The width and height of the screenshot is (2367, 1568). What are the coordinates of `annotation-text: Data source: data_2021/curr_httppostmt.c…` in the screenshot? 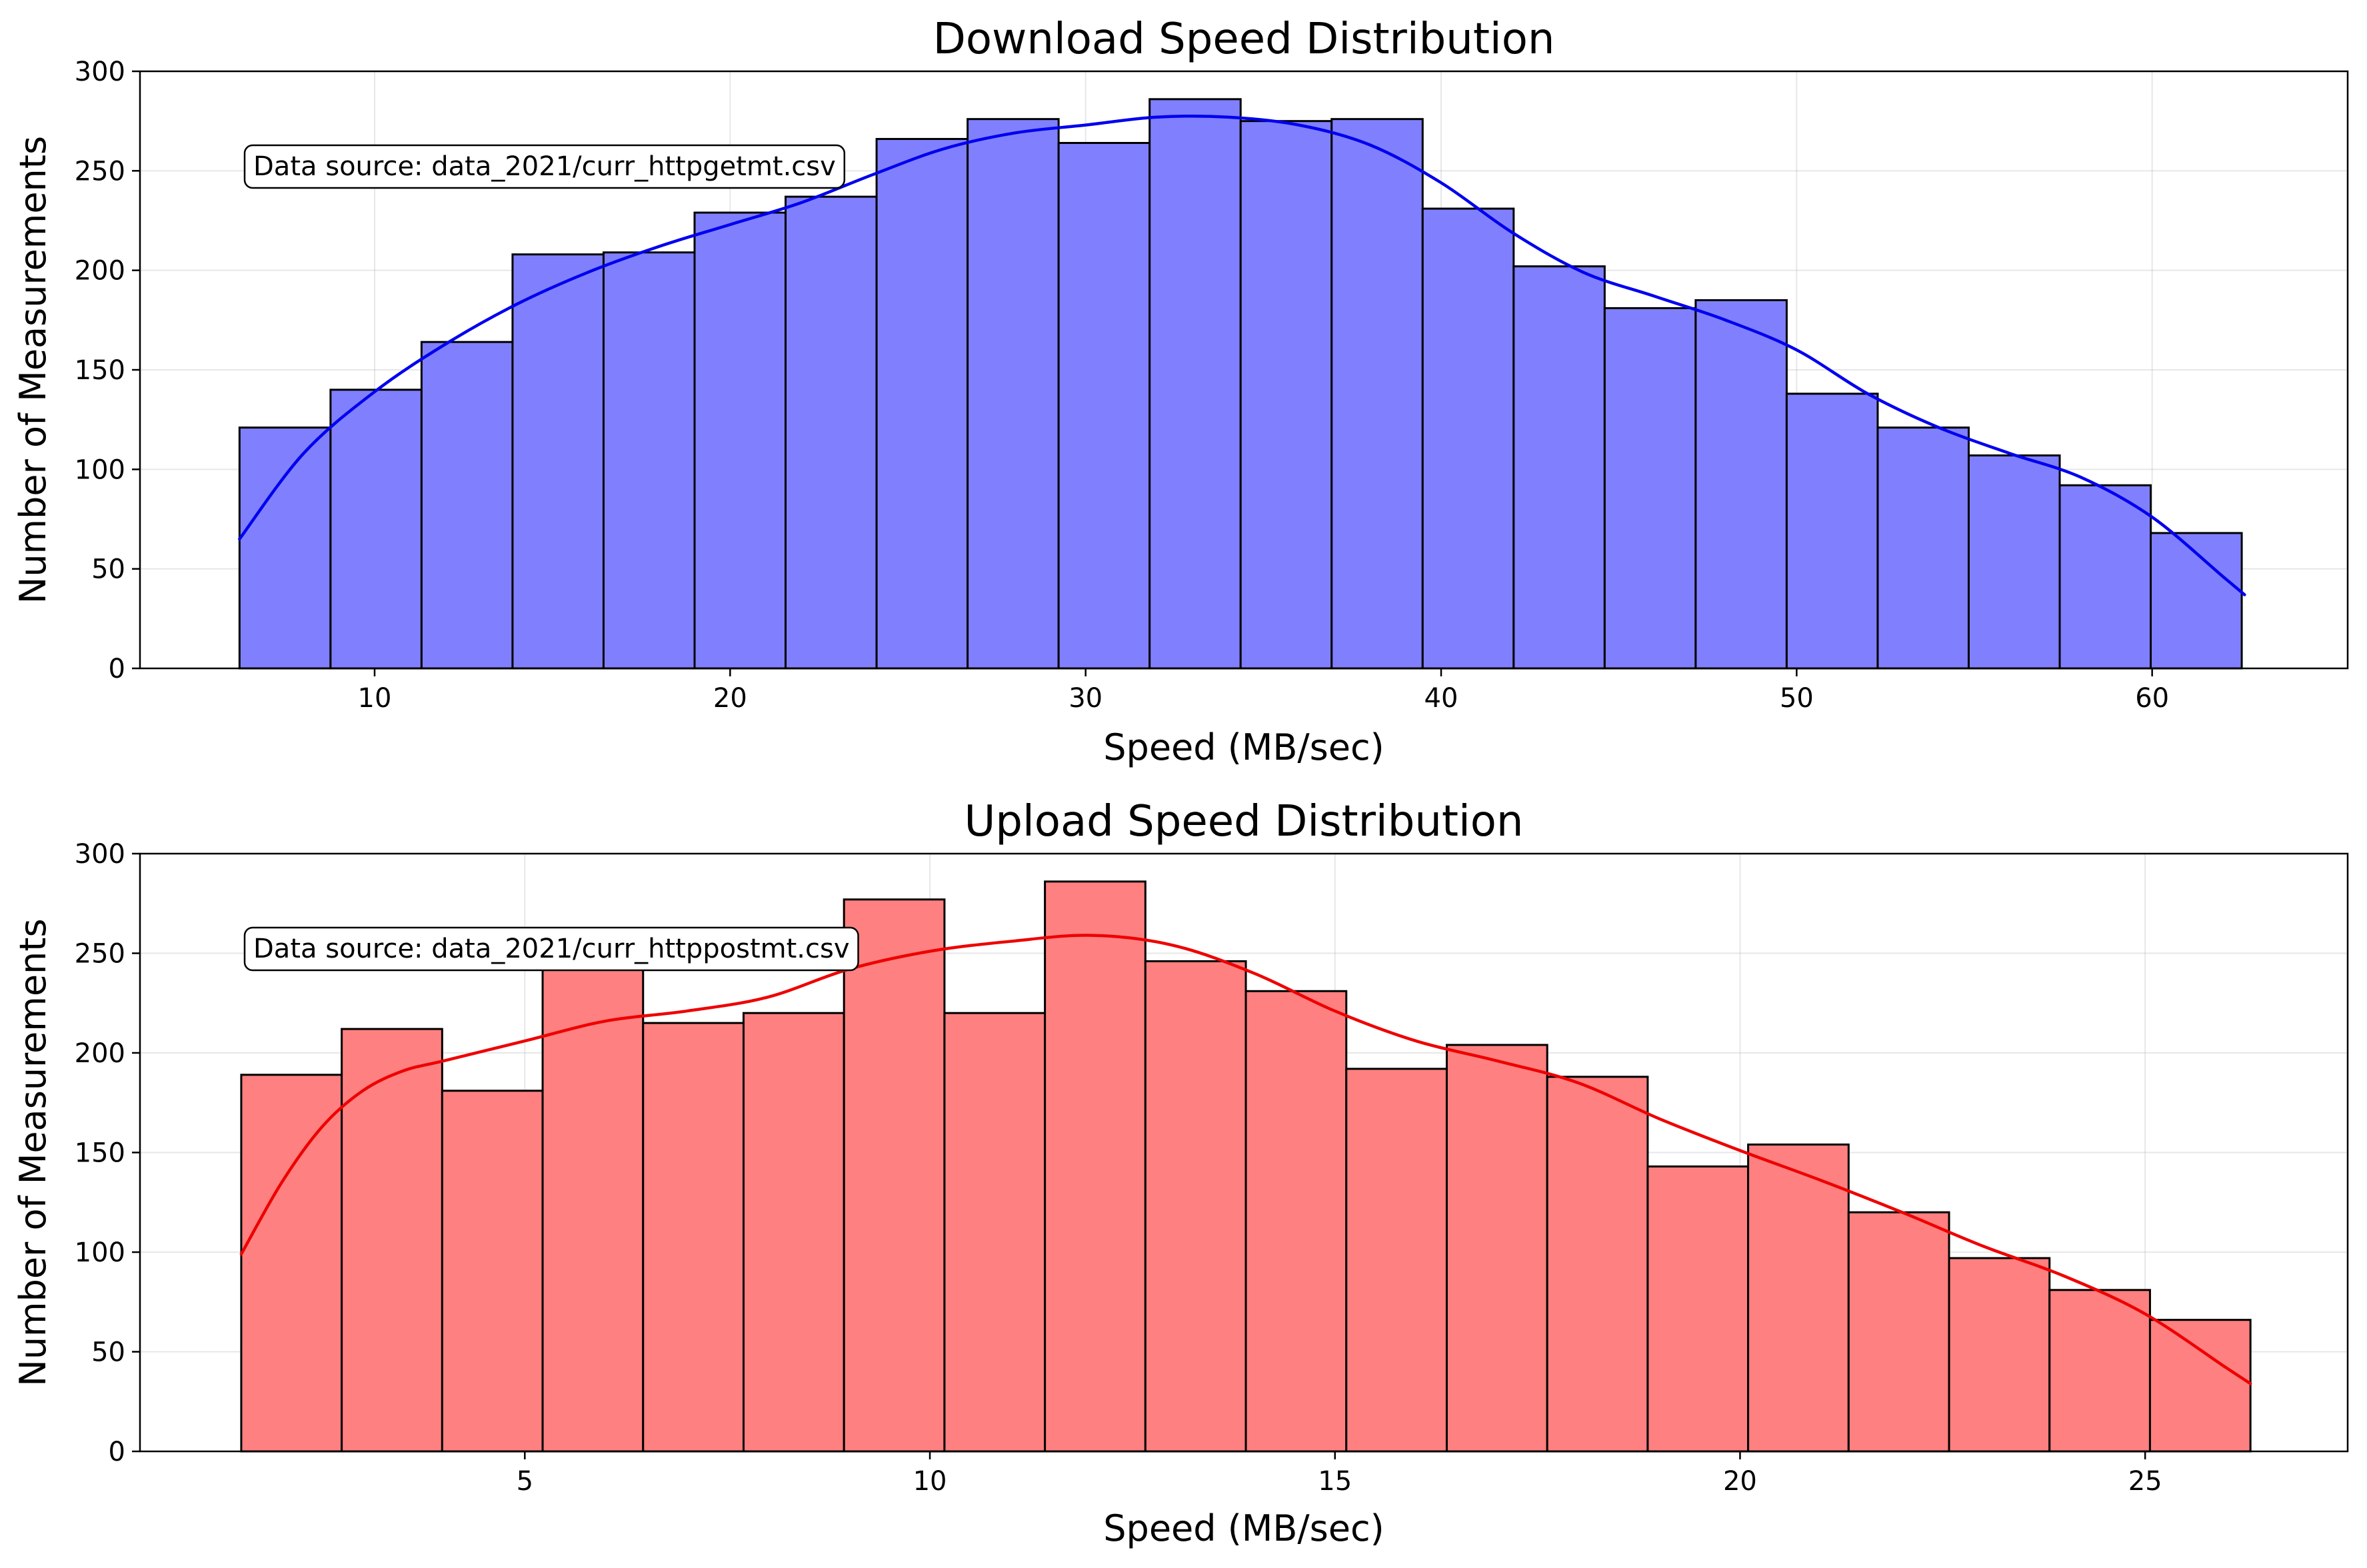 It's located at (551, 949).